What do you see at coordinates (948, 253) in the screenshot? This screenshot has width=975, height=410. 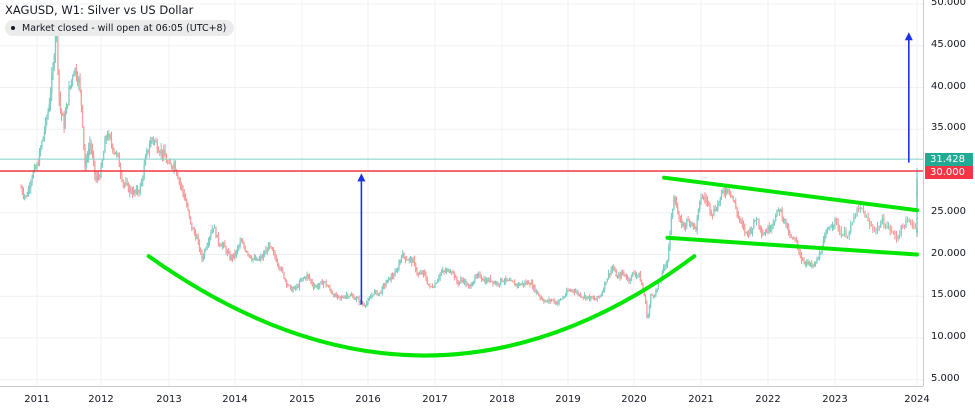 I see `price-tick-label: 20.000` at bounding box center [948, 253].